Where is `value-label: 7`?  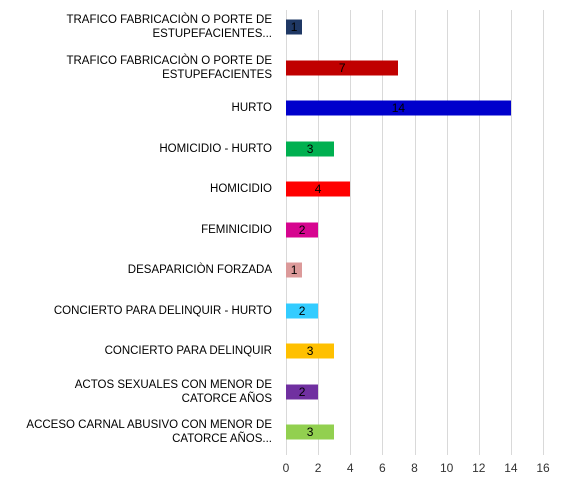 value-label: 7 is located at coordinates (342, 67).